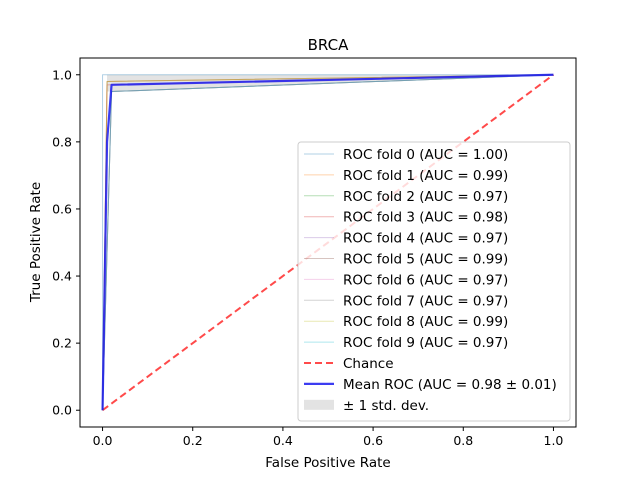 The width and height of the screenshot is (640, 480). What do you see at coordinates (36, 242) in the screenshot?
I see `y-axis-title: True Positive Rate` at bounding box center [36, 242].